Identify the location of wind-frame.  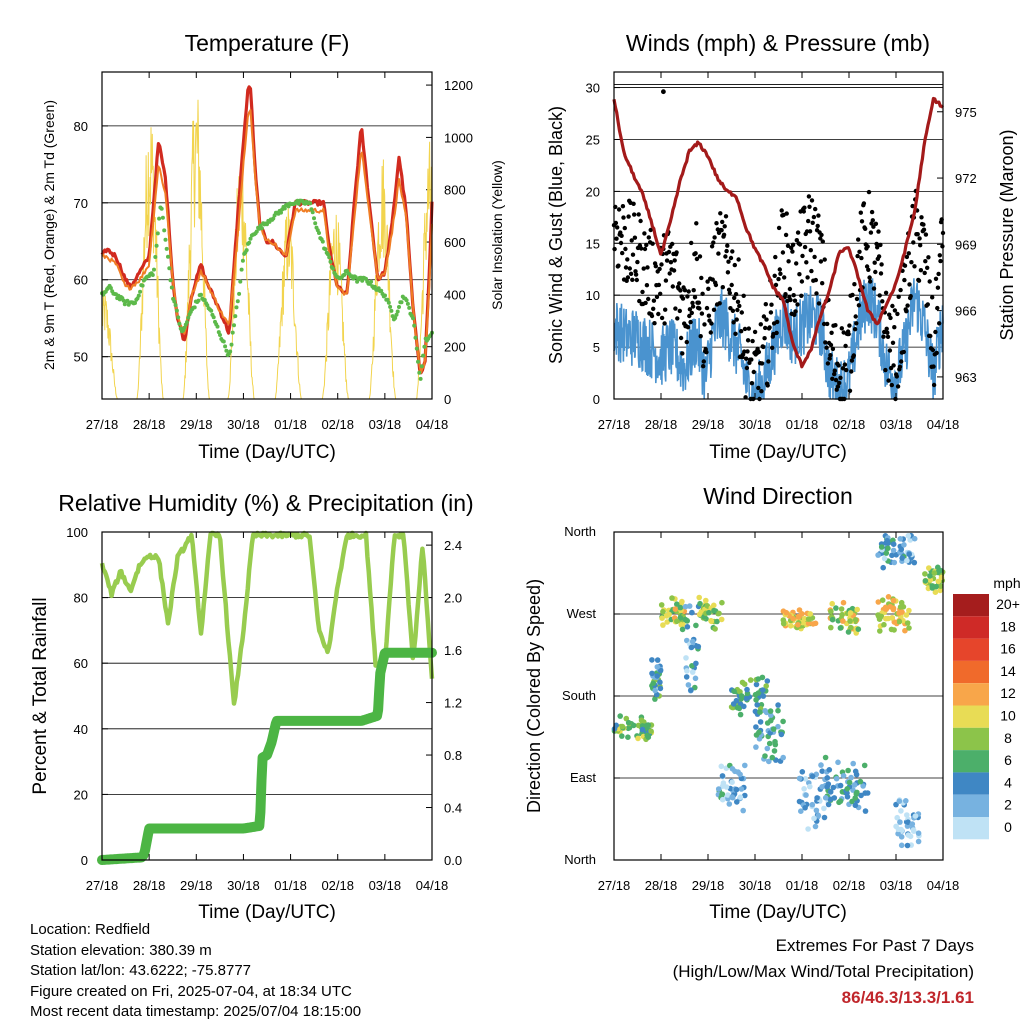
(778, 235).